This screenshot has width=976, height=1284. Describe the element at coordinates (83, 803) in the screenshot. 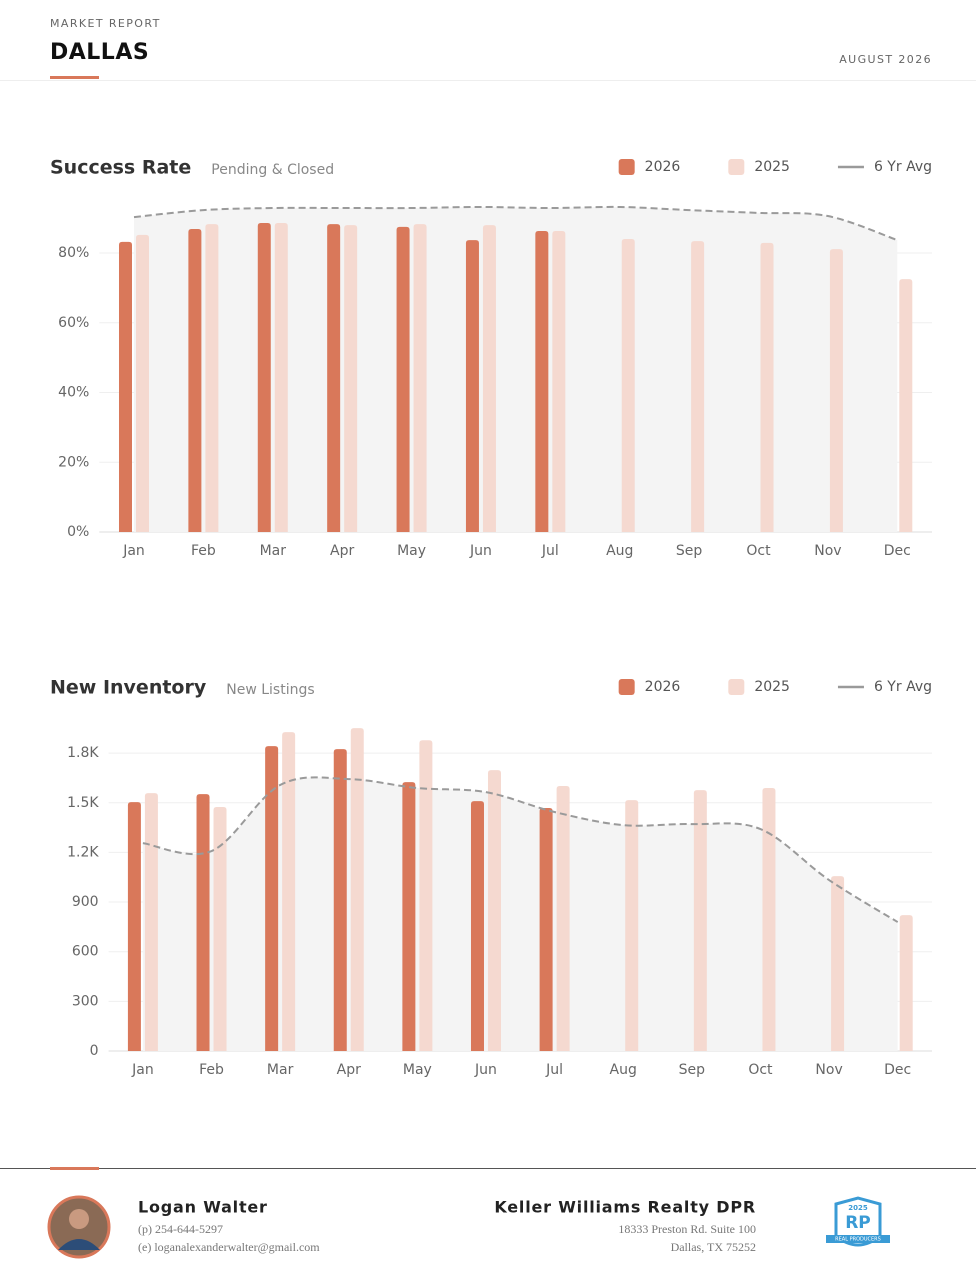

I see `y-tick-label: 1.5K` at that location.